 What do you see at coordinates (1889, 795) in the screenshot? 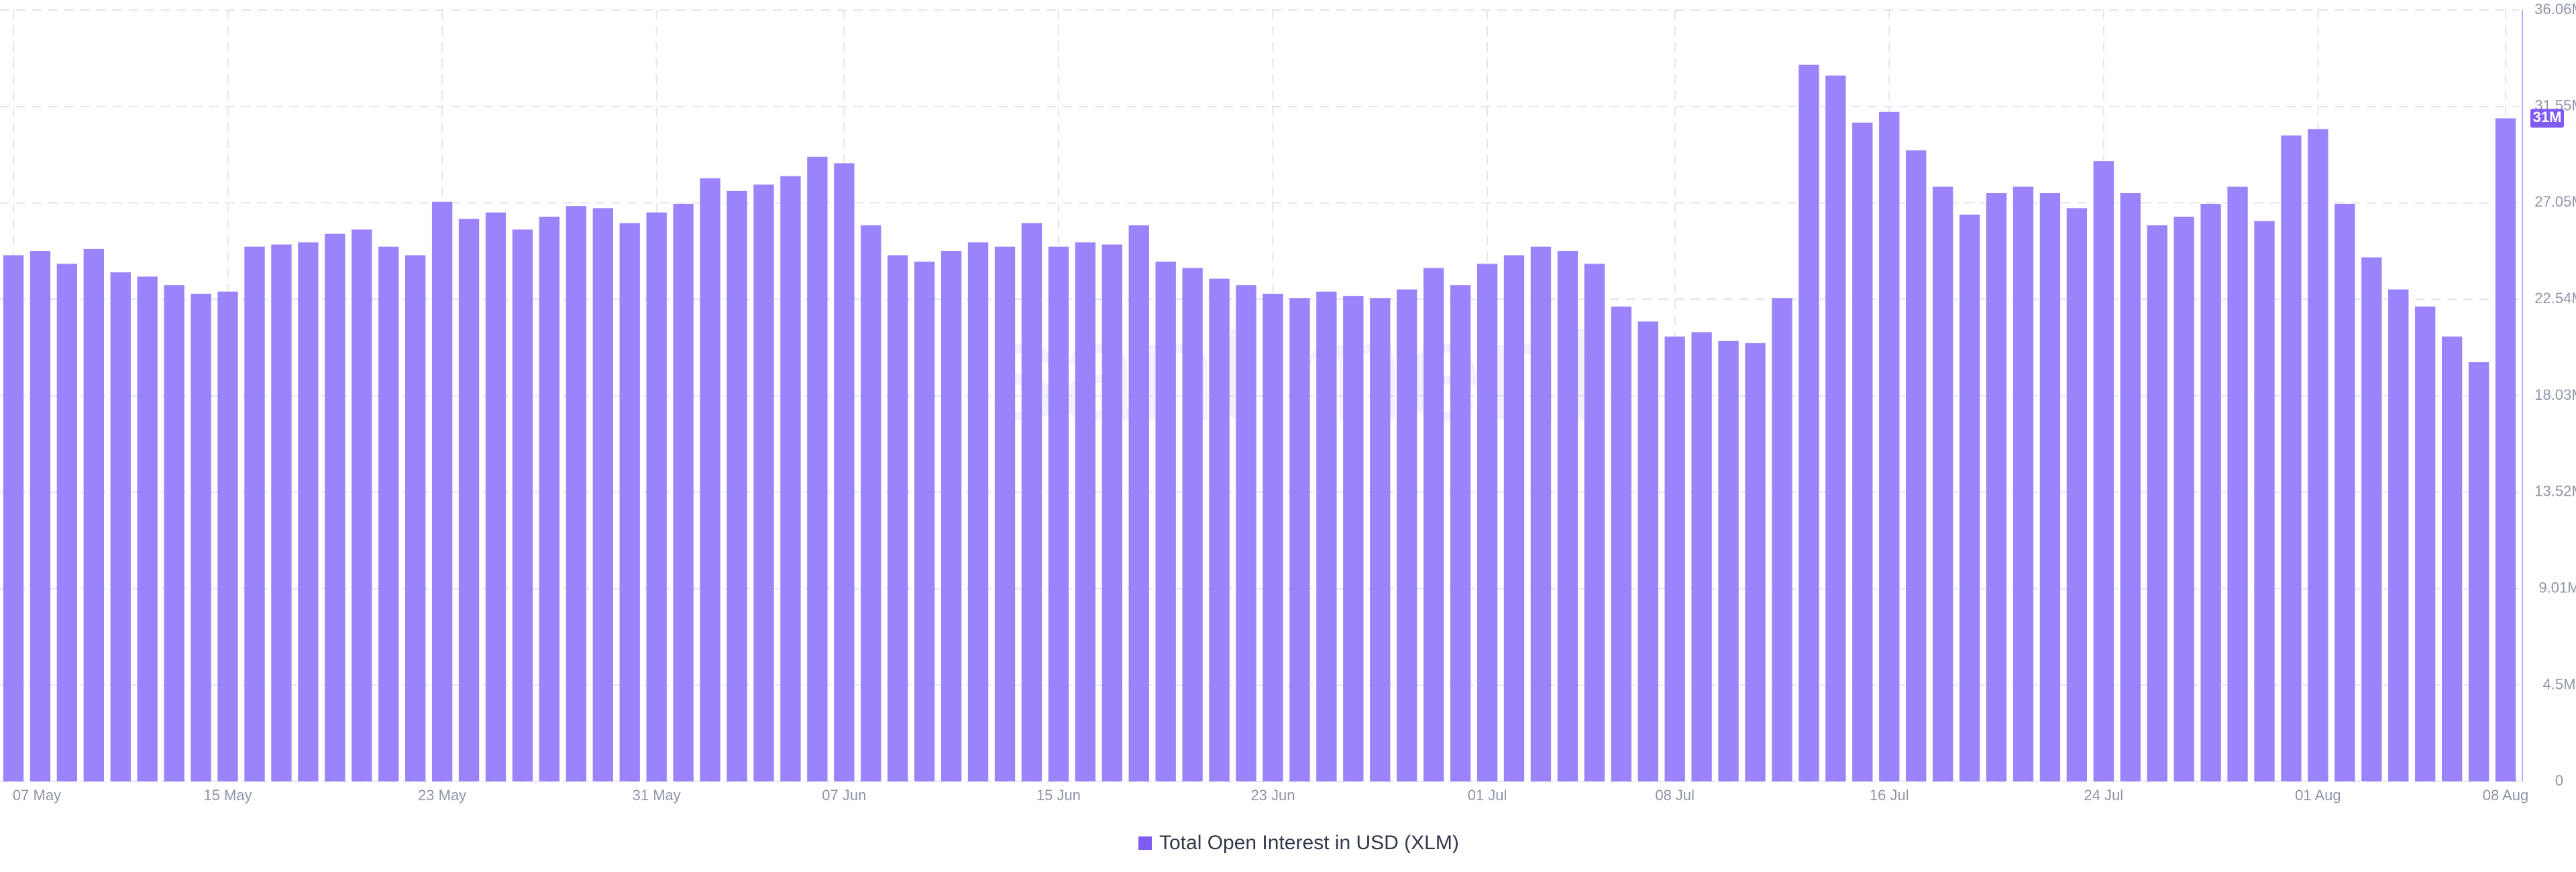
I see `x-tick-label: 16 Jul` at bounding box center [1889, 795].